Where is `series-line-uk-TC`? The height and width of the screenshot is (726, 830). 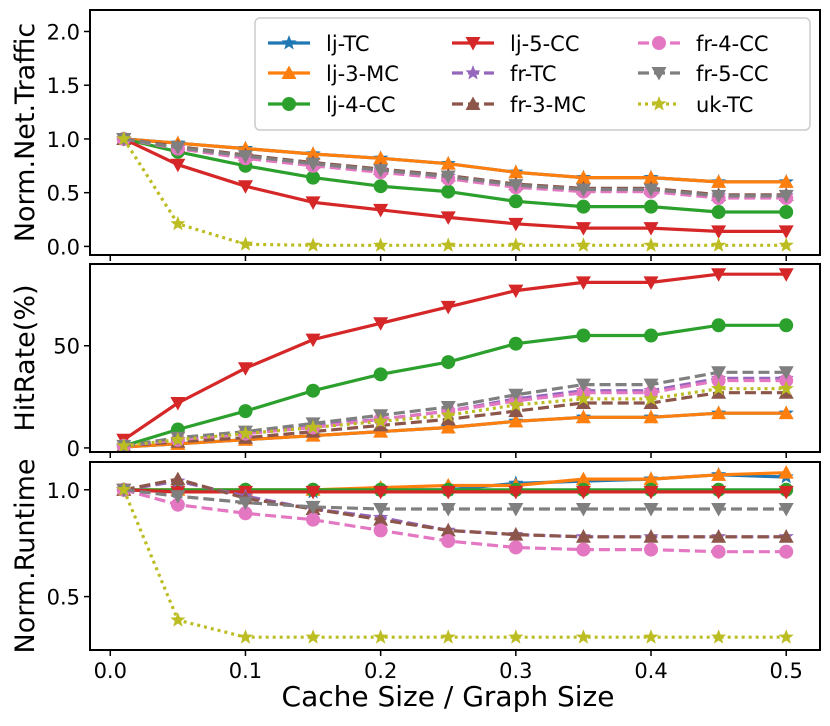 series-line-uk-TC is located at coordinates (455, 417).